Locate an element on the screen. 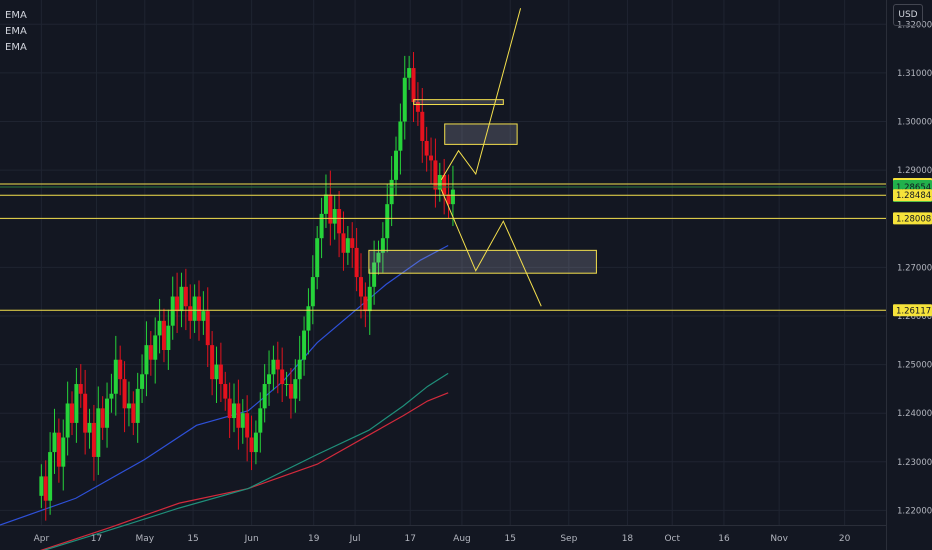 The width and height of the screenshot is (932, 550). price-tick-label: 1.27000 is located at coordinates (914, 268).